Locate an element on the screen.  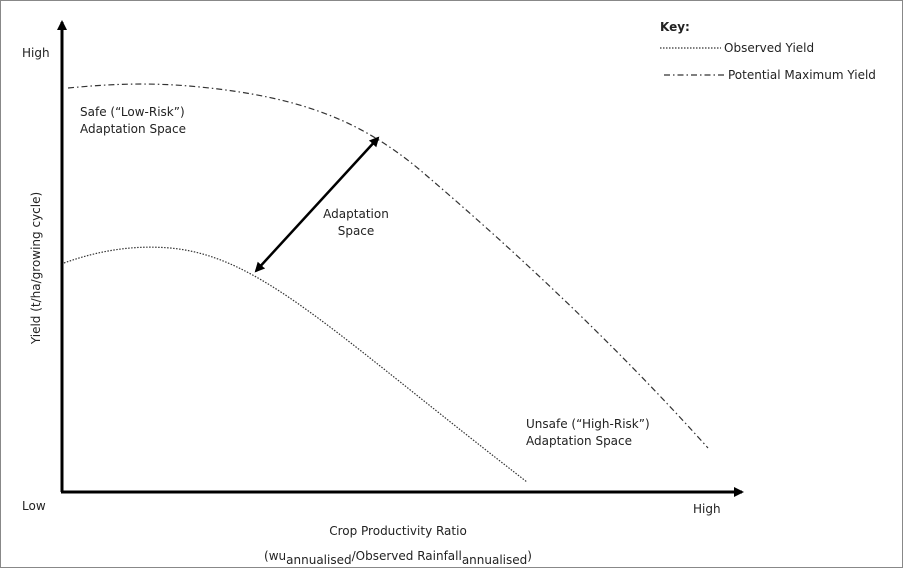
x-high-label: High is located at coordinates (707, 509).